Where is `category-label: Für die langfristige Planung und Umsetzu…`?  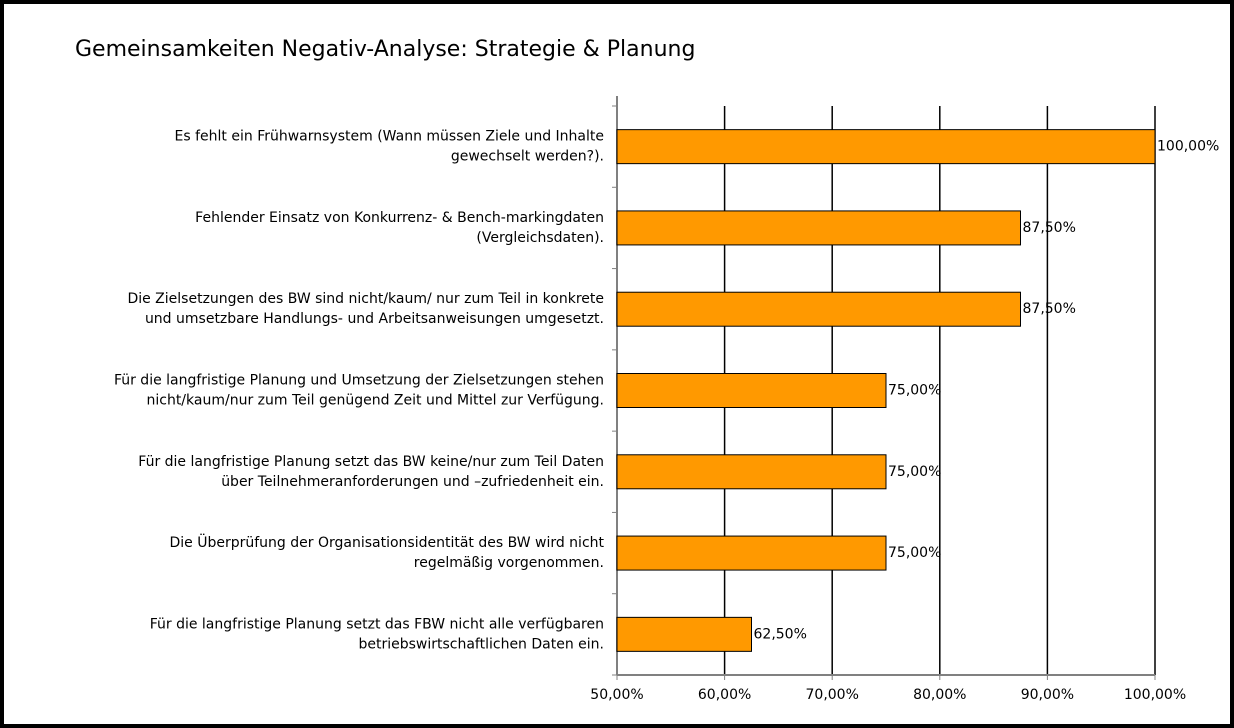
category-label: Für die langfristige Planung und Umsetzu… is located at coordinates (359, 391).